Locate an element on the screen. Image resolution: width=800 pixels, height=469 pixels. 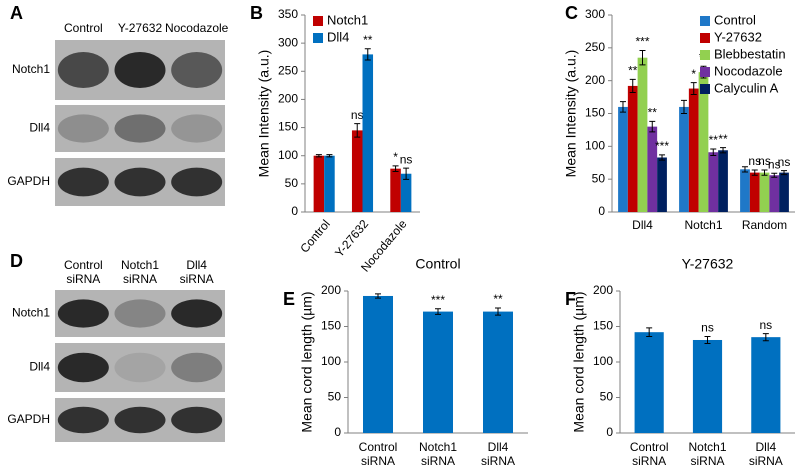
blot-column-label: Y-27632 is located at coordinates (140, 28).